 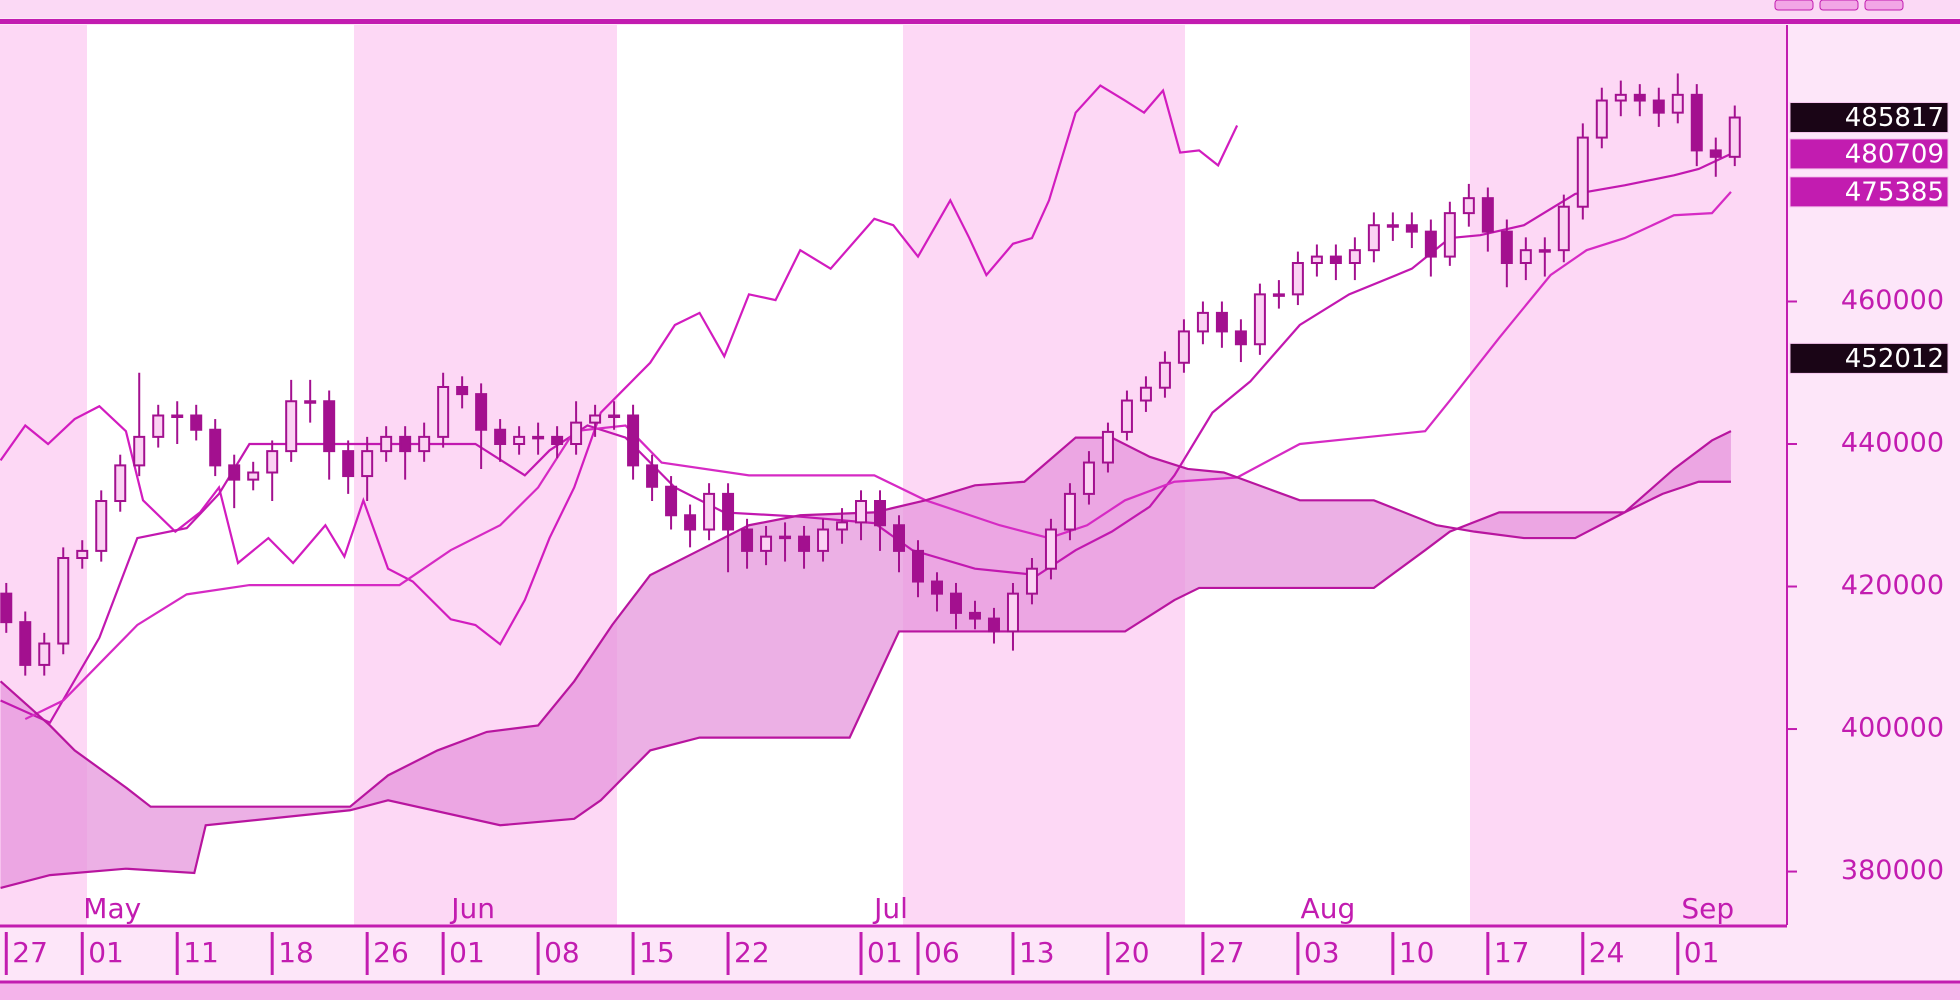 What do you see at coordinates (1892, 443) in the screenshot?
I see `y-tick-label: 440000` at bounding box center [1892, 443].